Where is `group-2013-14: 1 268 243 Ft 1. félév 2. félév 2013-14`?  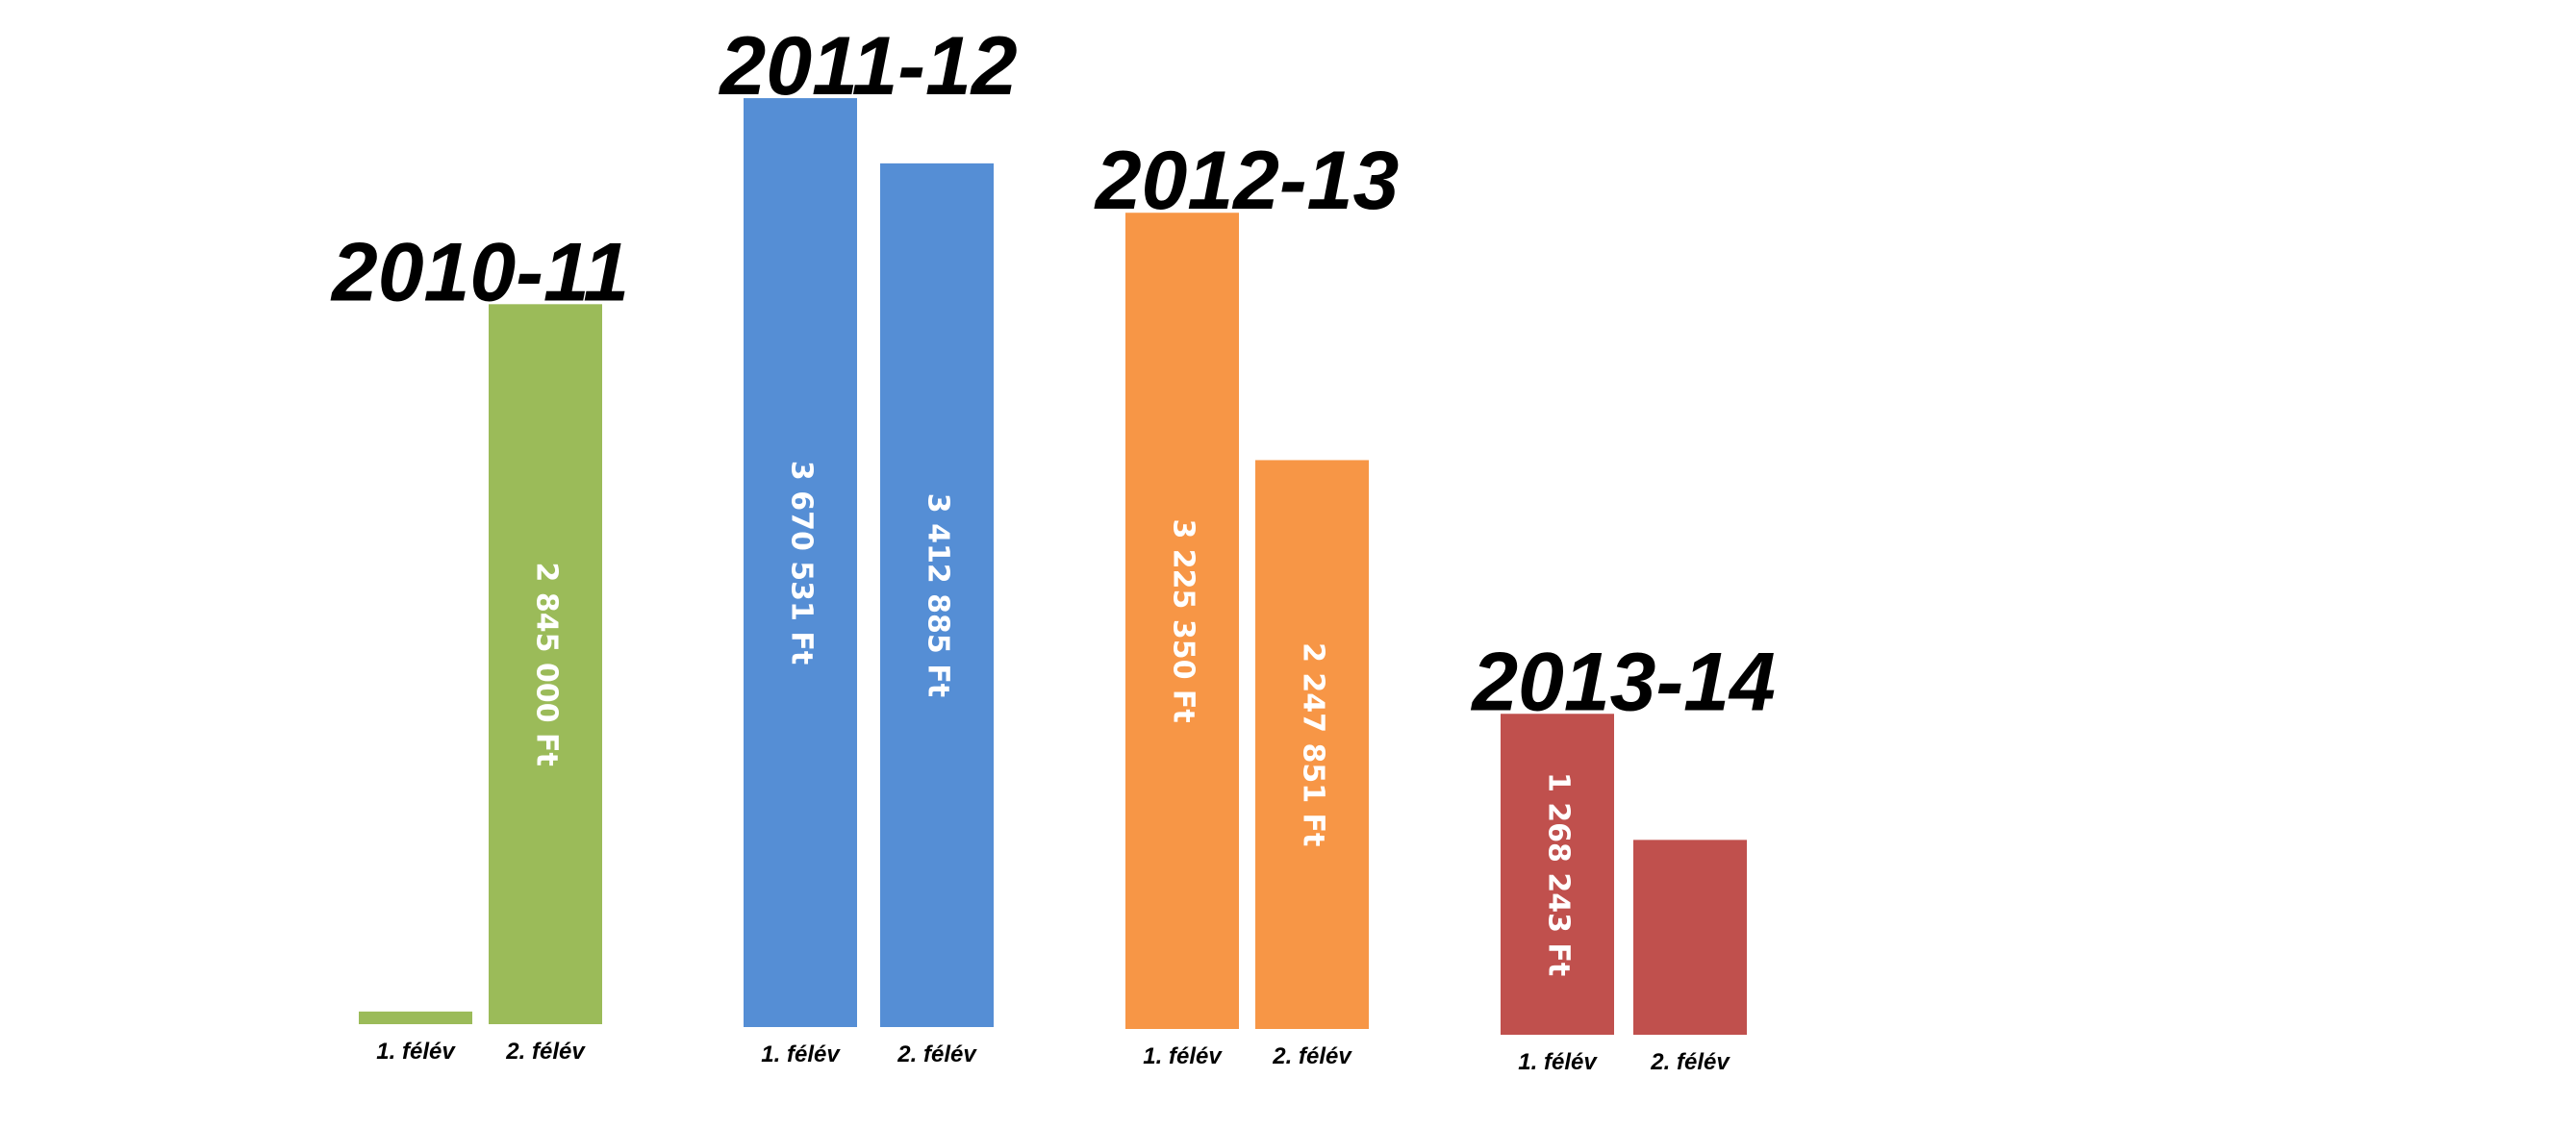 group-2013-14: 1 268 243 Ft 1. félév 2. félév 2013-14 is located at coordinates (1623, 855).